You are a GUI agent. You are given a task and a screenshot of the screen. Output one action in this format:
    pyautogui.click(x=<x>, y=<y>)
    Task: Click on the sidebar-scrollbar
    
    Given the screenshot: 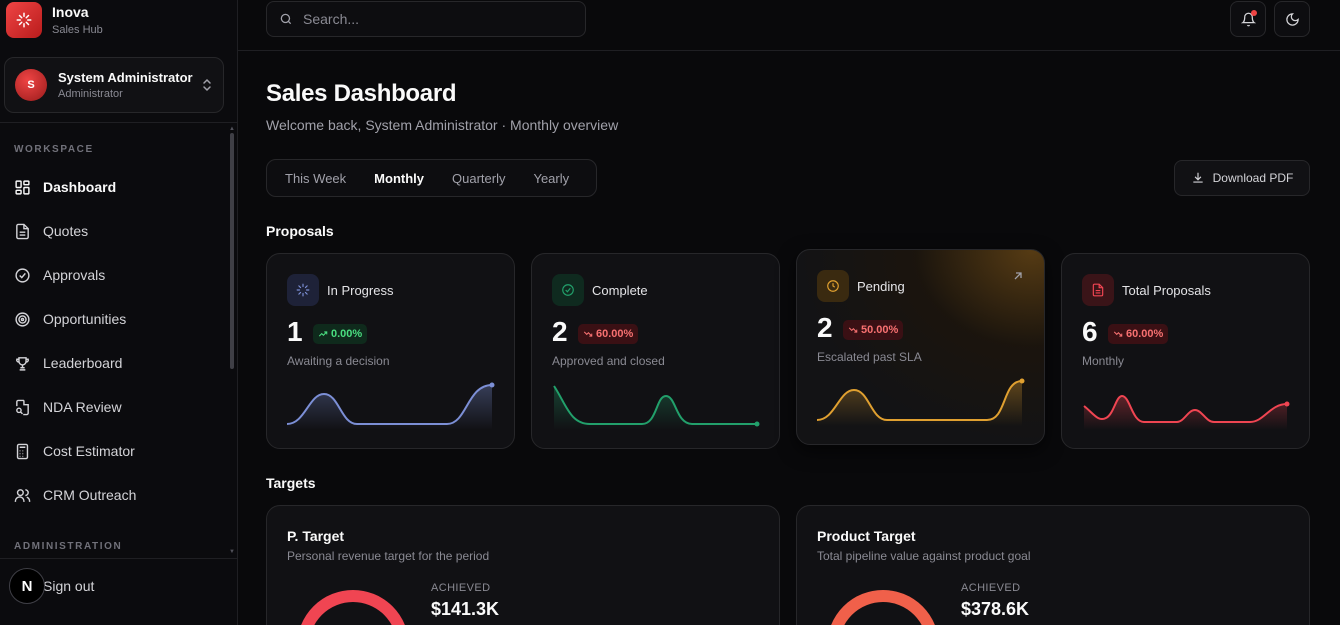 What is the action you would take?
    pyautogui.click(x=232, y=251)
    